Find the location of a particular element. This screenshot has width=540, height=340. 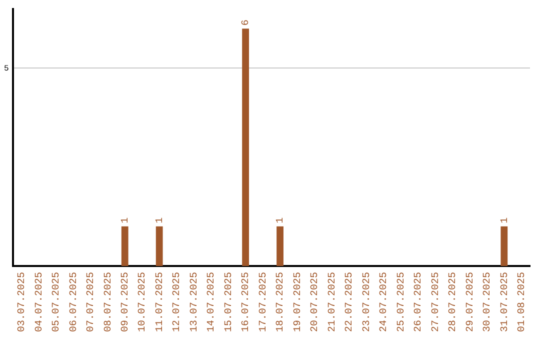

x-tick-label: 16.07.2025 is located at coordinates (246, 302).